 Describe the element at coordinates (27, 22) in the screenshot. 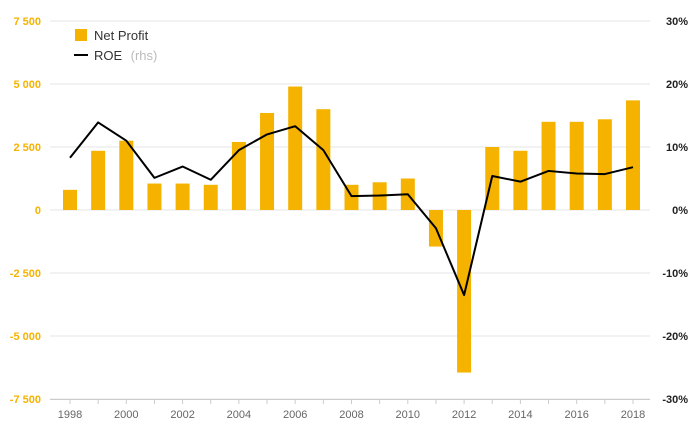

I see `y-left-tick-label: 7 500` at that location.